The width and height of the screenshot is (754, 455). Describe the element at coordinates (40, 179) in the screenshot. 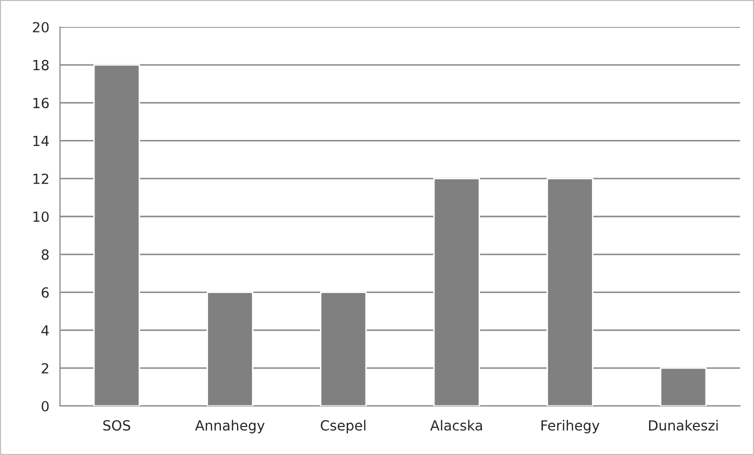

I see `y-tick-label: 12` at that location.